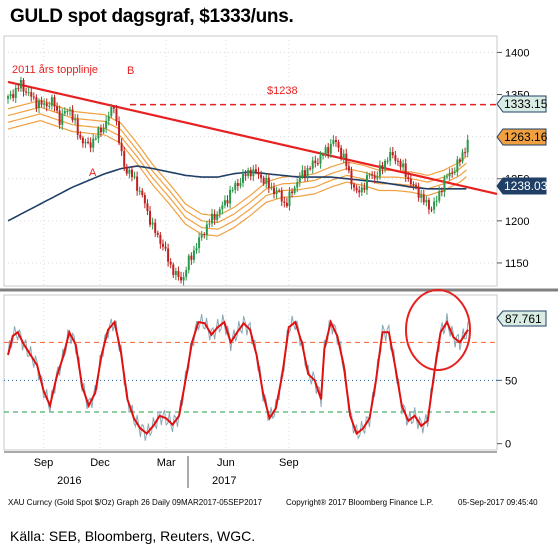 This screenshot has width=558, height=556. Describe the element at coordinates (521, 318) in the screenshot. I see `oscillator-value-tag: 87.761` at that location.